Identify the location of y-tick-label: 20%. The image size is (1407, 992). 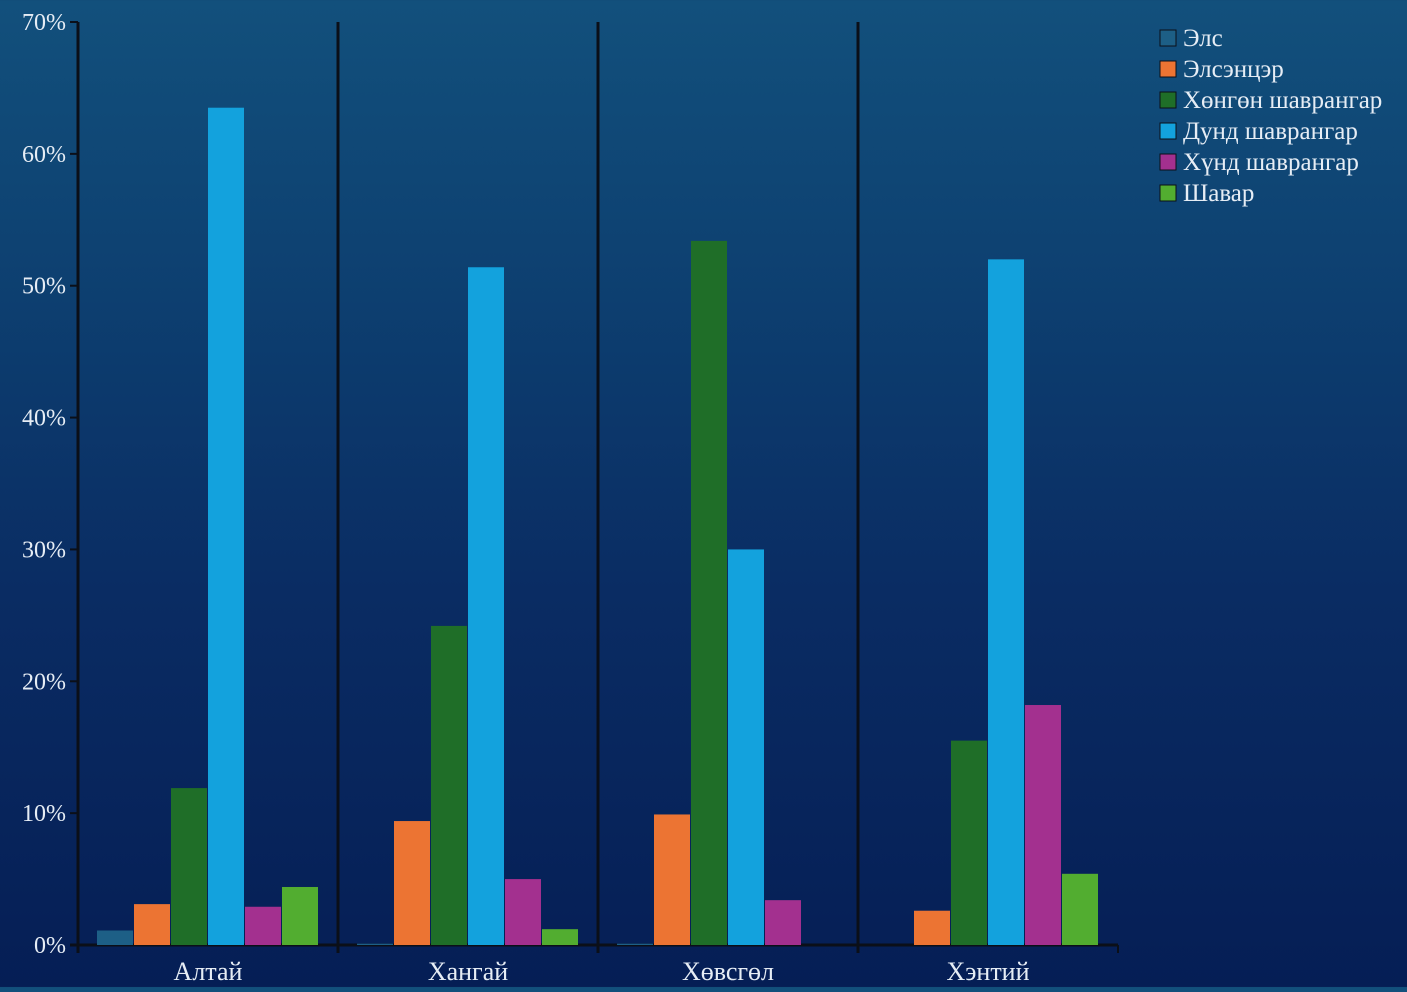
(44, 682).